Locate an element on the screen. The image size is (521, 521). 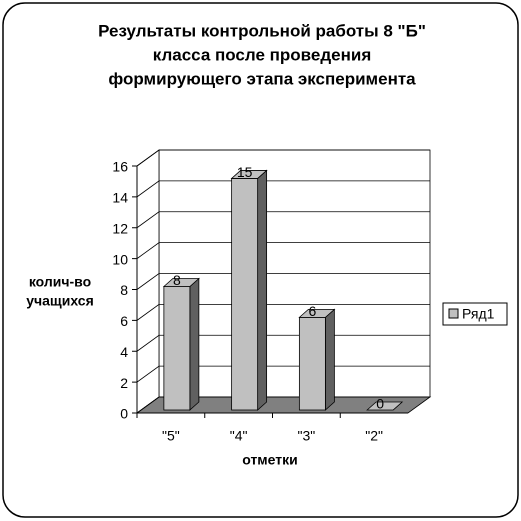
y-tick-label: 12 is located at coordinates (120, 228).